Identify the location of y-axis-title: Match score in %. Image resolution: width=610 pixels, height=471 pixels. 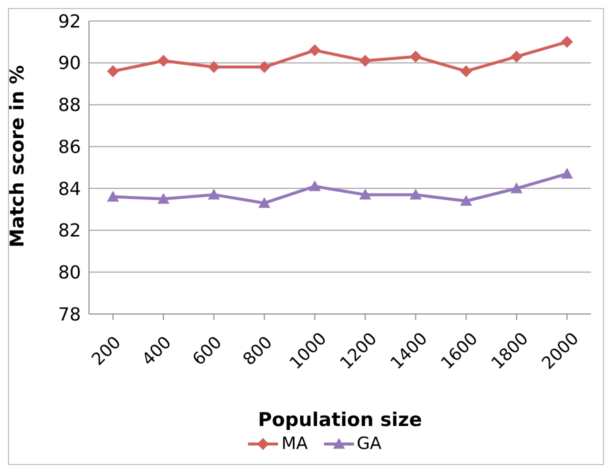
(17, 156).